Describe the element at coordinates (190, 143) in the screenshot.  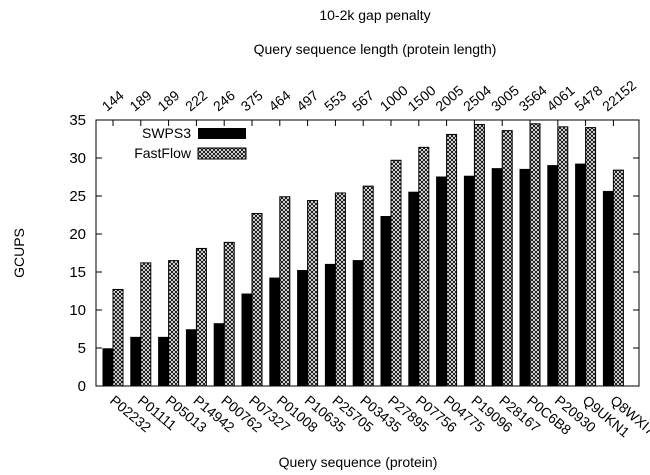
I see `legend: SWPS3 FastFlow` at that location.